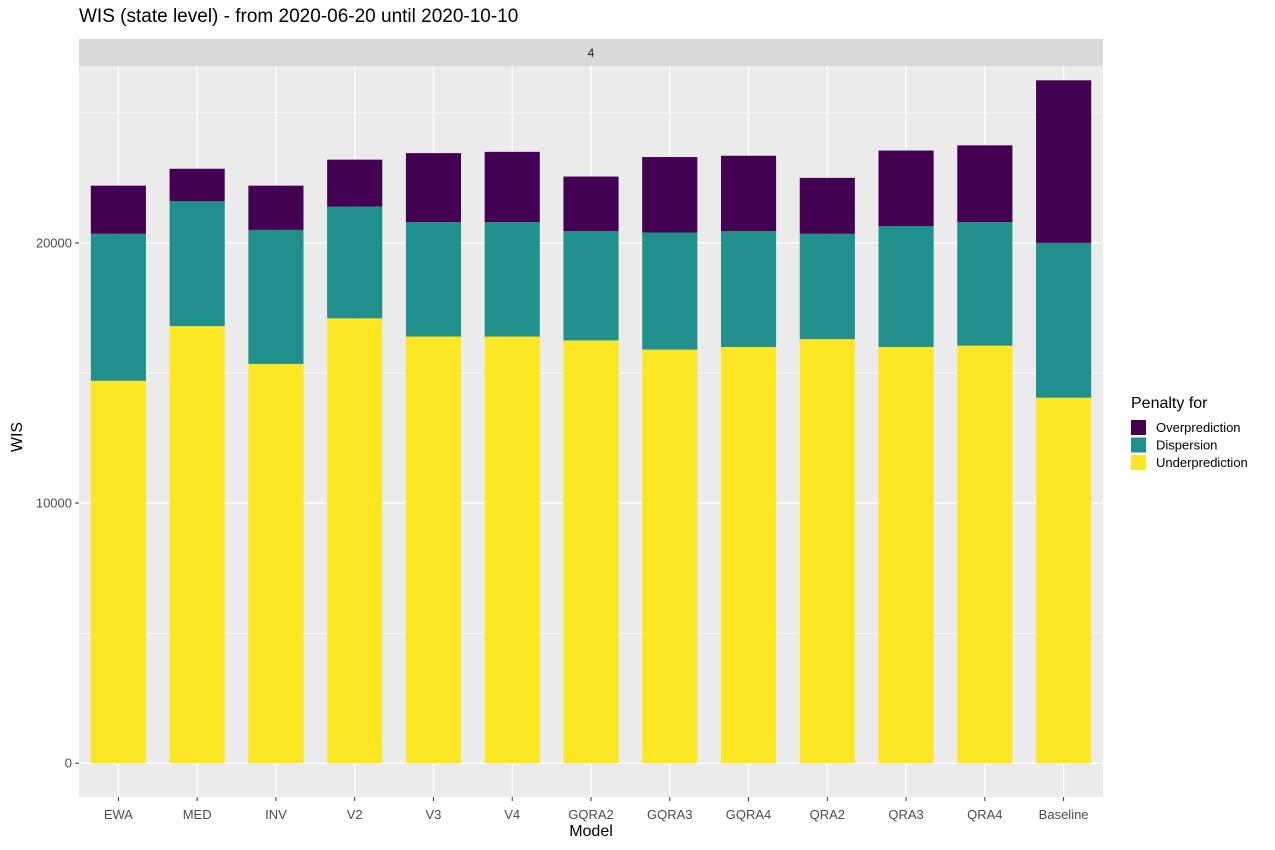 This screenshot has height=850, width=1275. What do you see at coordinates (118, 572) in the screenshot?
I see `bar-underprediction-ewa` at bounding box center [118, 572].